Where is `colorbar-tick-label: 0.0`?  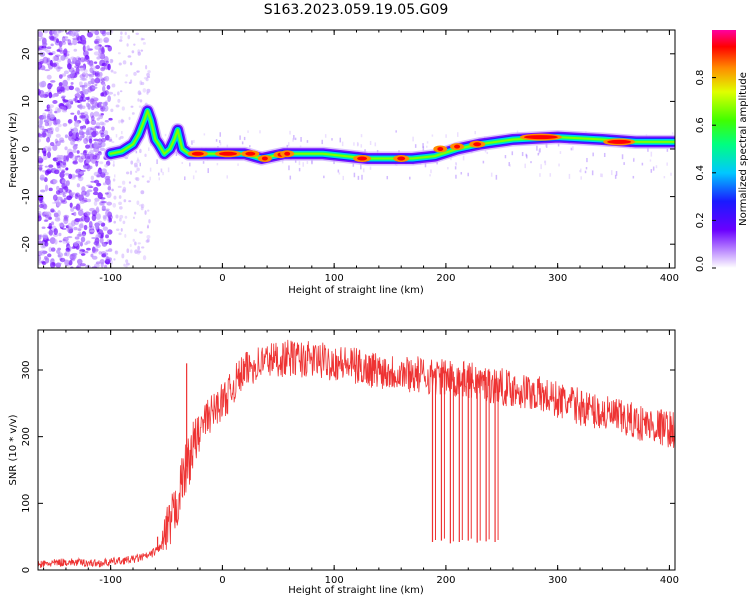
colorbar-tick-label: 0.0 is located at coordinates (700, 264).